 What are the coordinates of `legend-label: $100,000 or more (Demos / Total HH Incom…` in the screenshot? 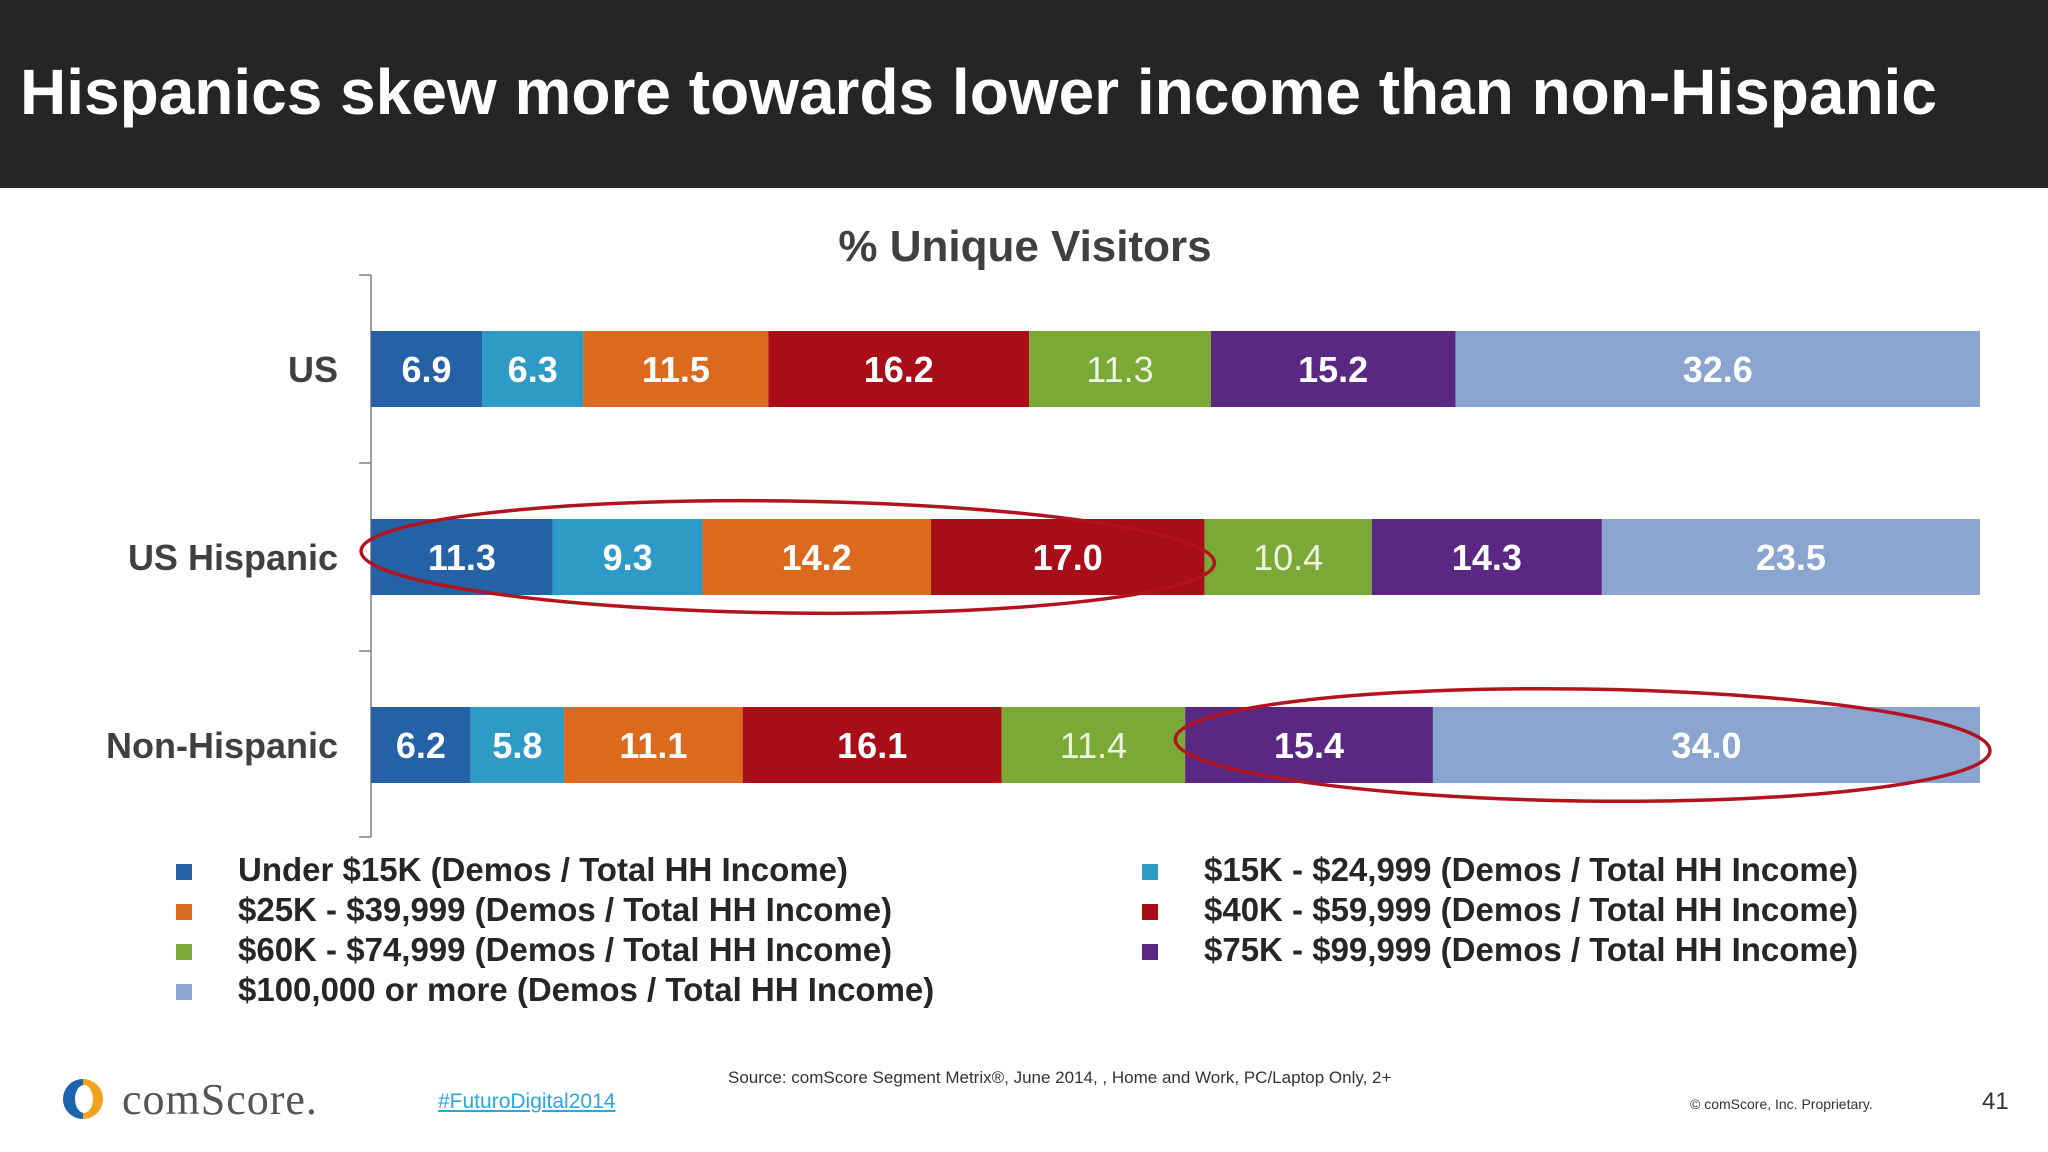 It's located at (586, 989).